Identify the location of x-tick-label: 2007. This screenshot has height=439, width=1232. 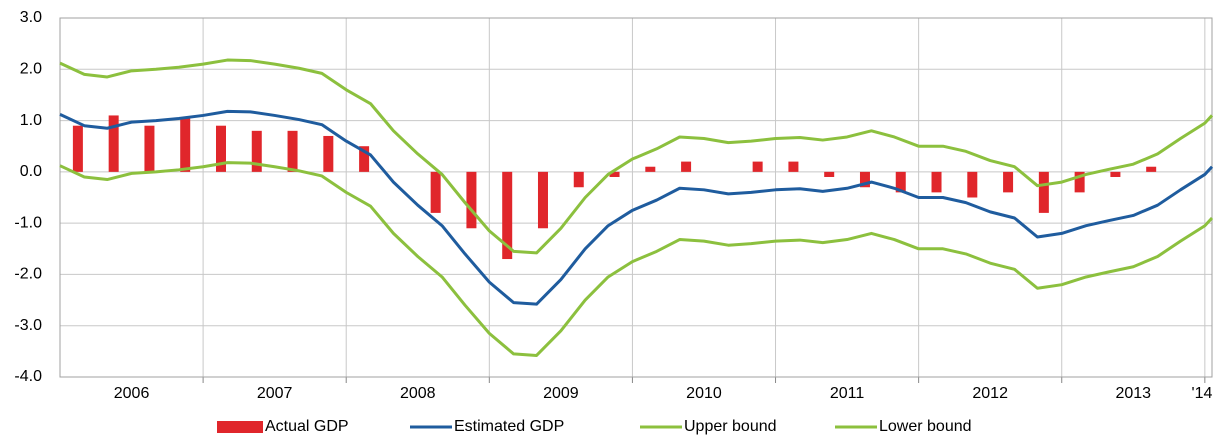
(275, 393).